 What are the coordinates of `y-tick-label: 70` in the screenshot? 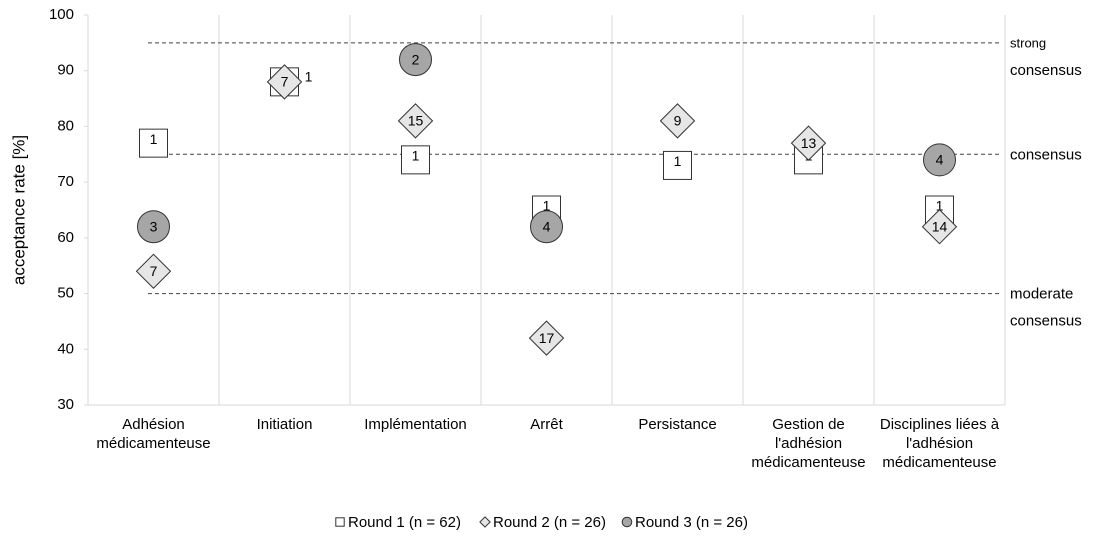 It's located at (65, 181).